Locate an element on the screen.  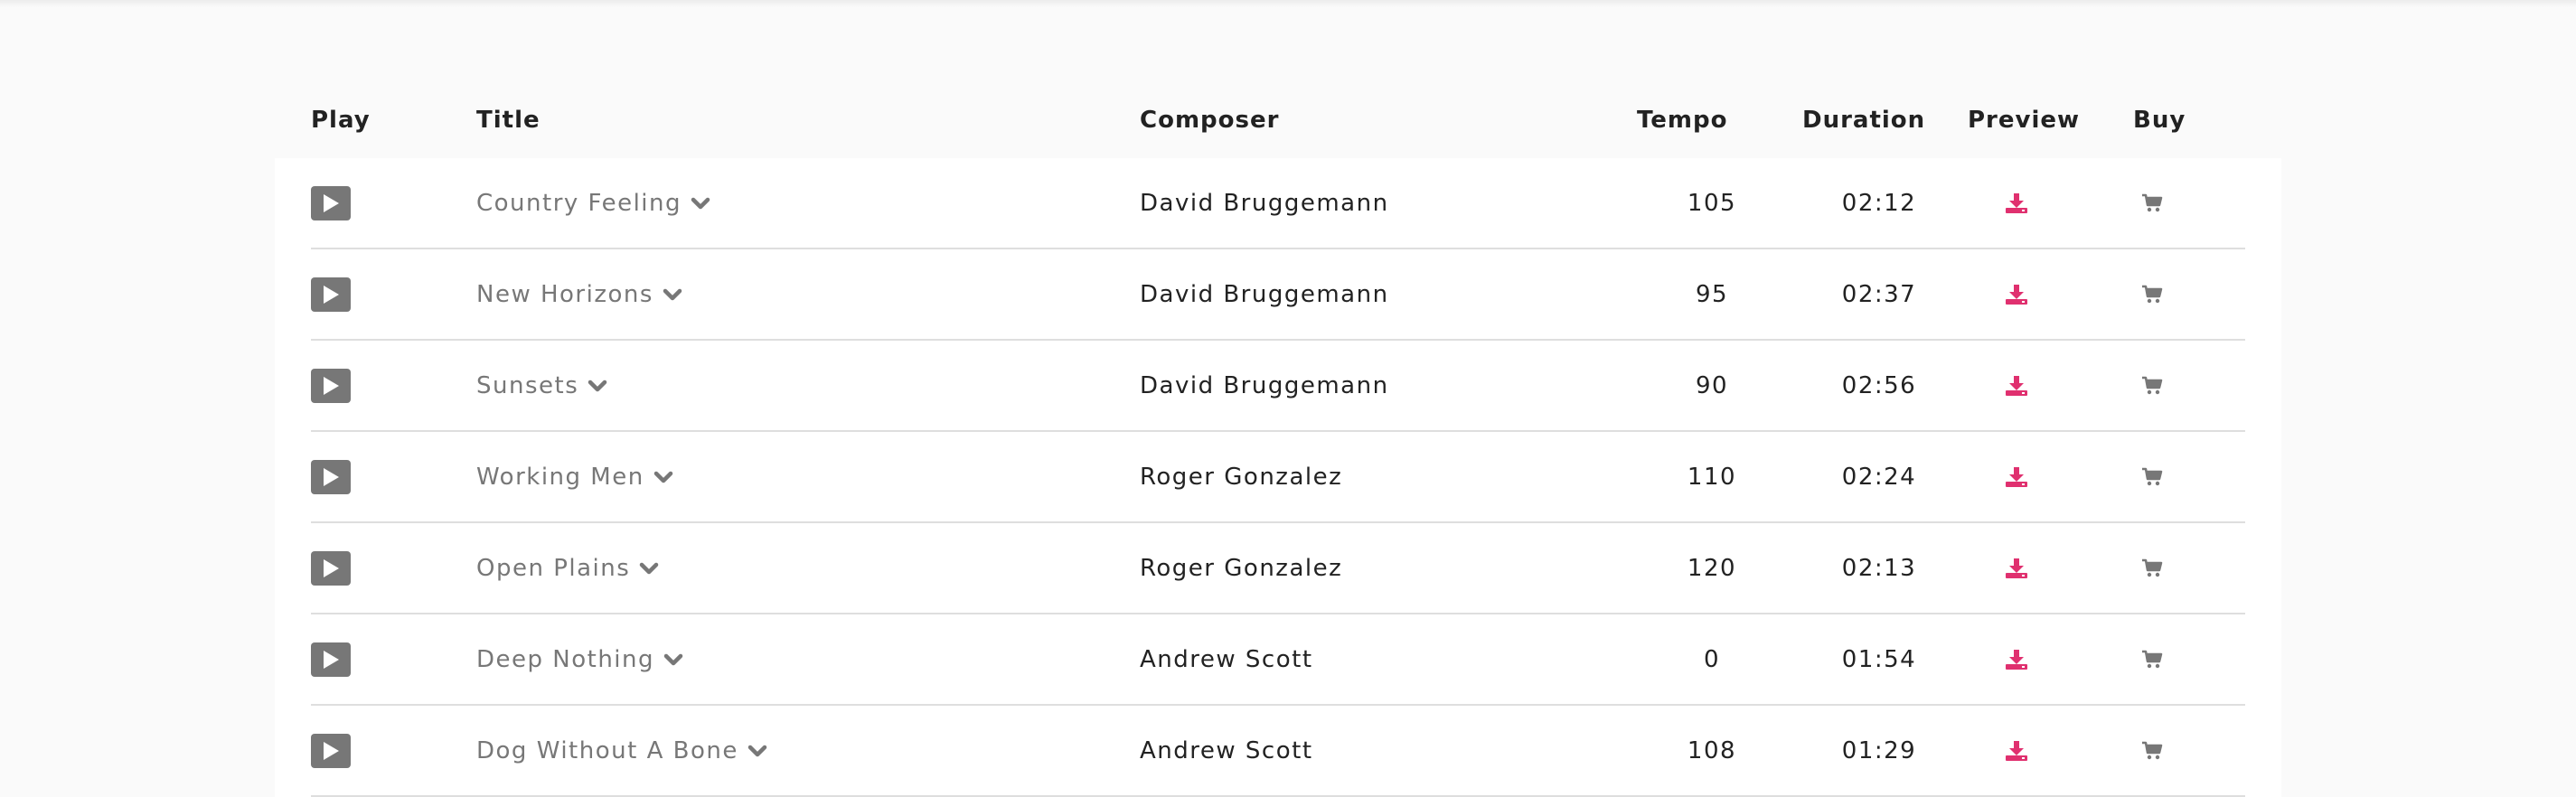
track-tempo: 108 is located at coordinates (1712, 750).